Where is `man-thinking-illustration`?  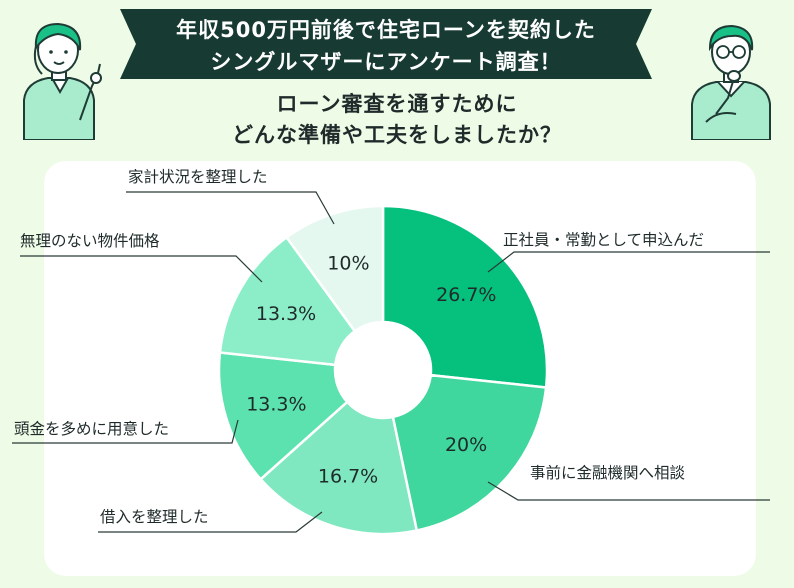
man-thinking-illustration is located at coordinates (731, 82).